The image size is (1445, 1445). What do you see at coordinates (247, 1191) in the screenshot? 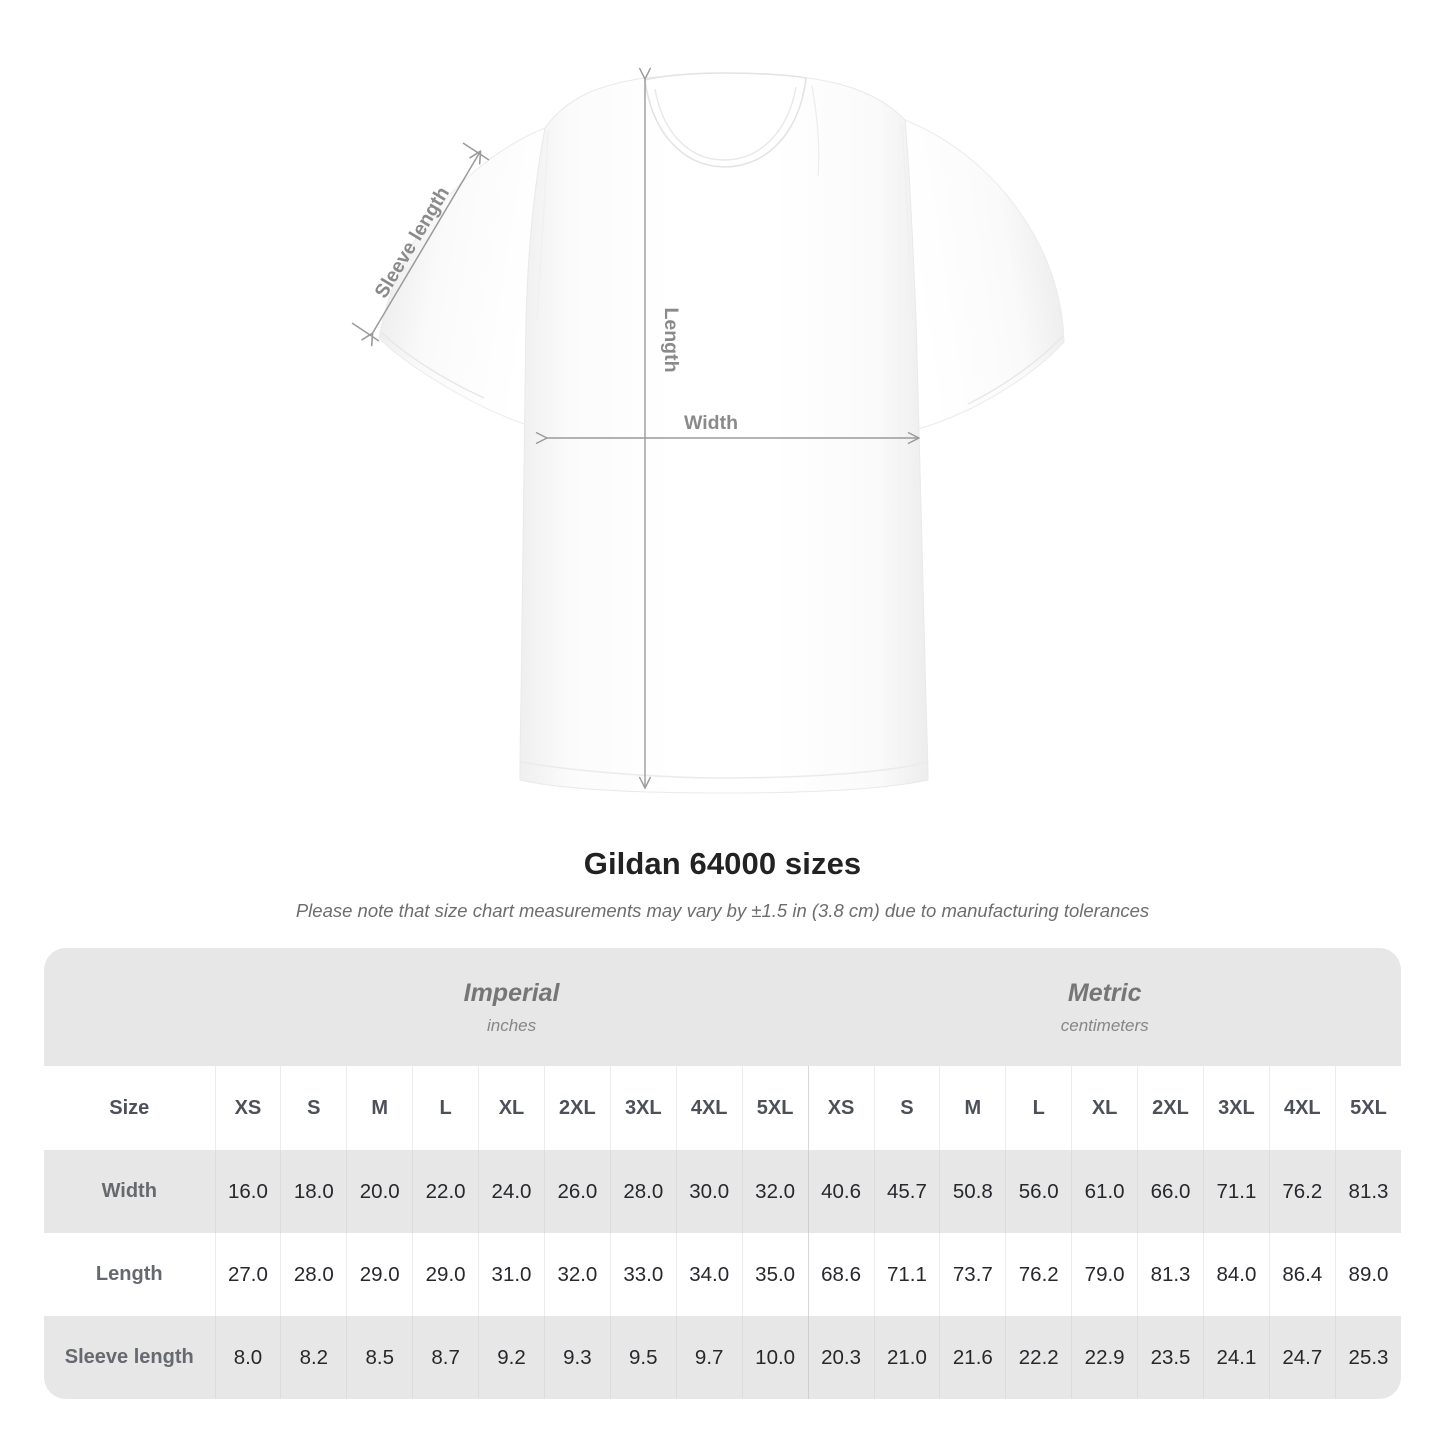
I see `cell-value: 16.0` at bounding box center [247, 1191].